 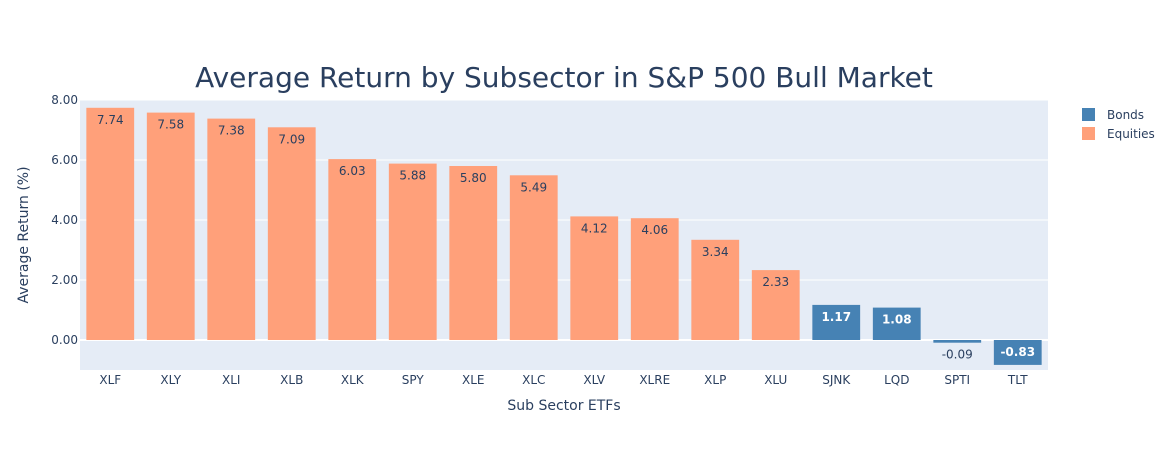 I want to click on bar-xlu, so click(x=775, y=305).